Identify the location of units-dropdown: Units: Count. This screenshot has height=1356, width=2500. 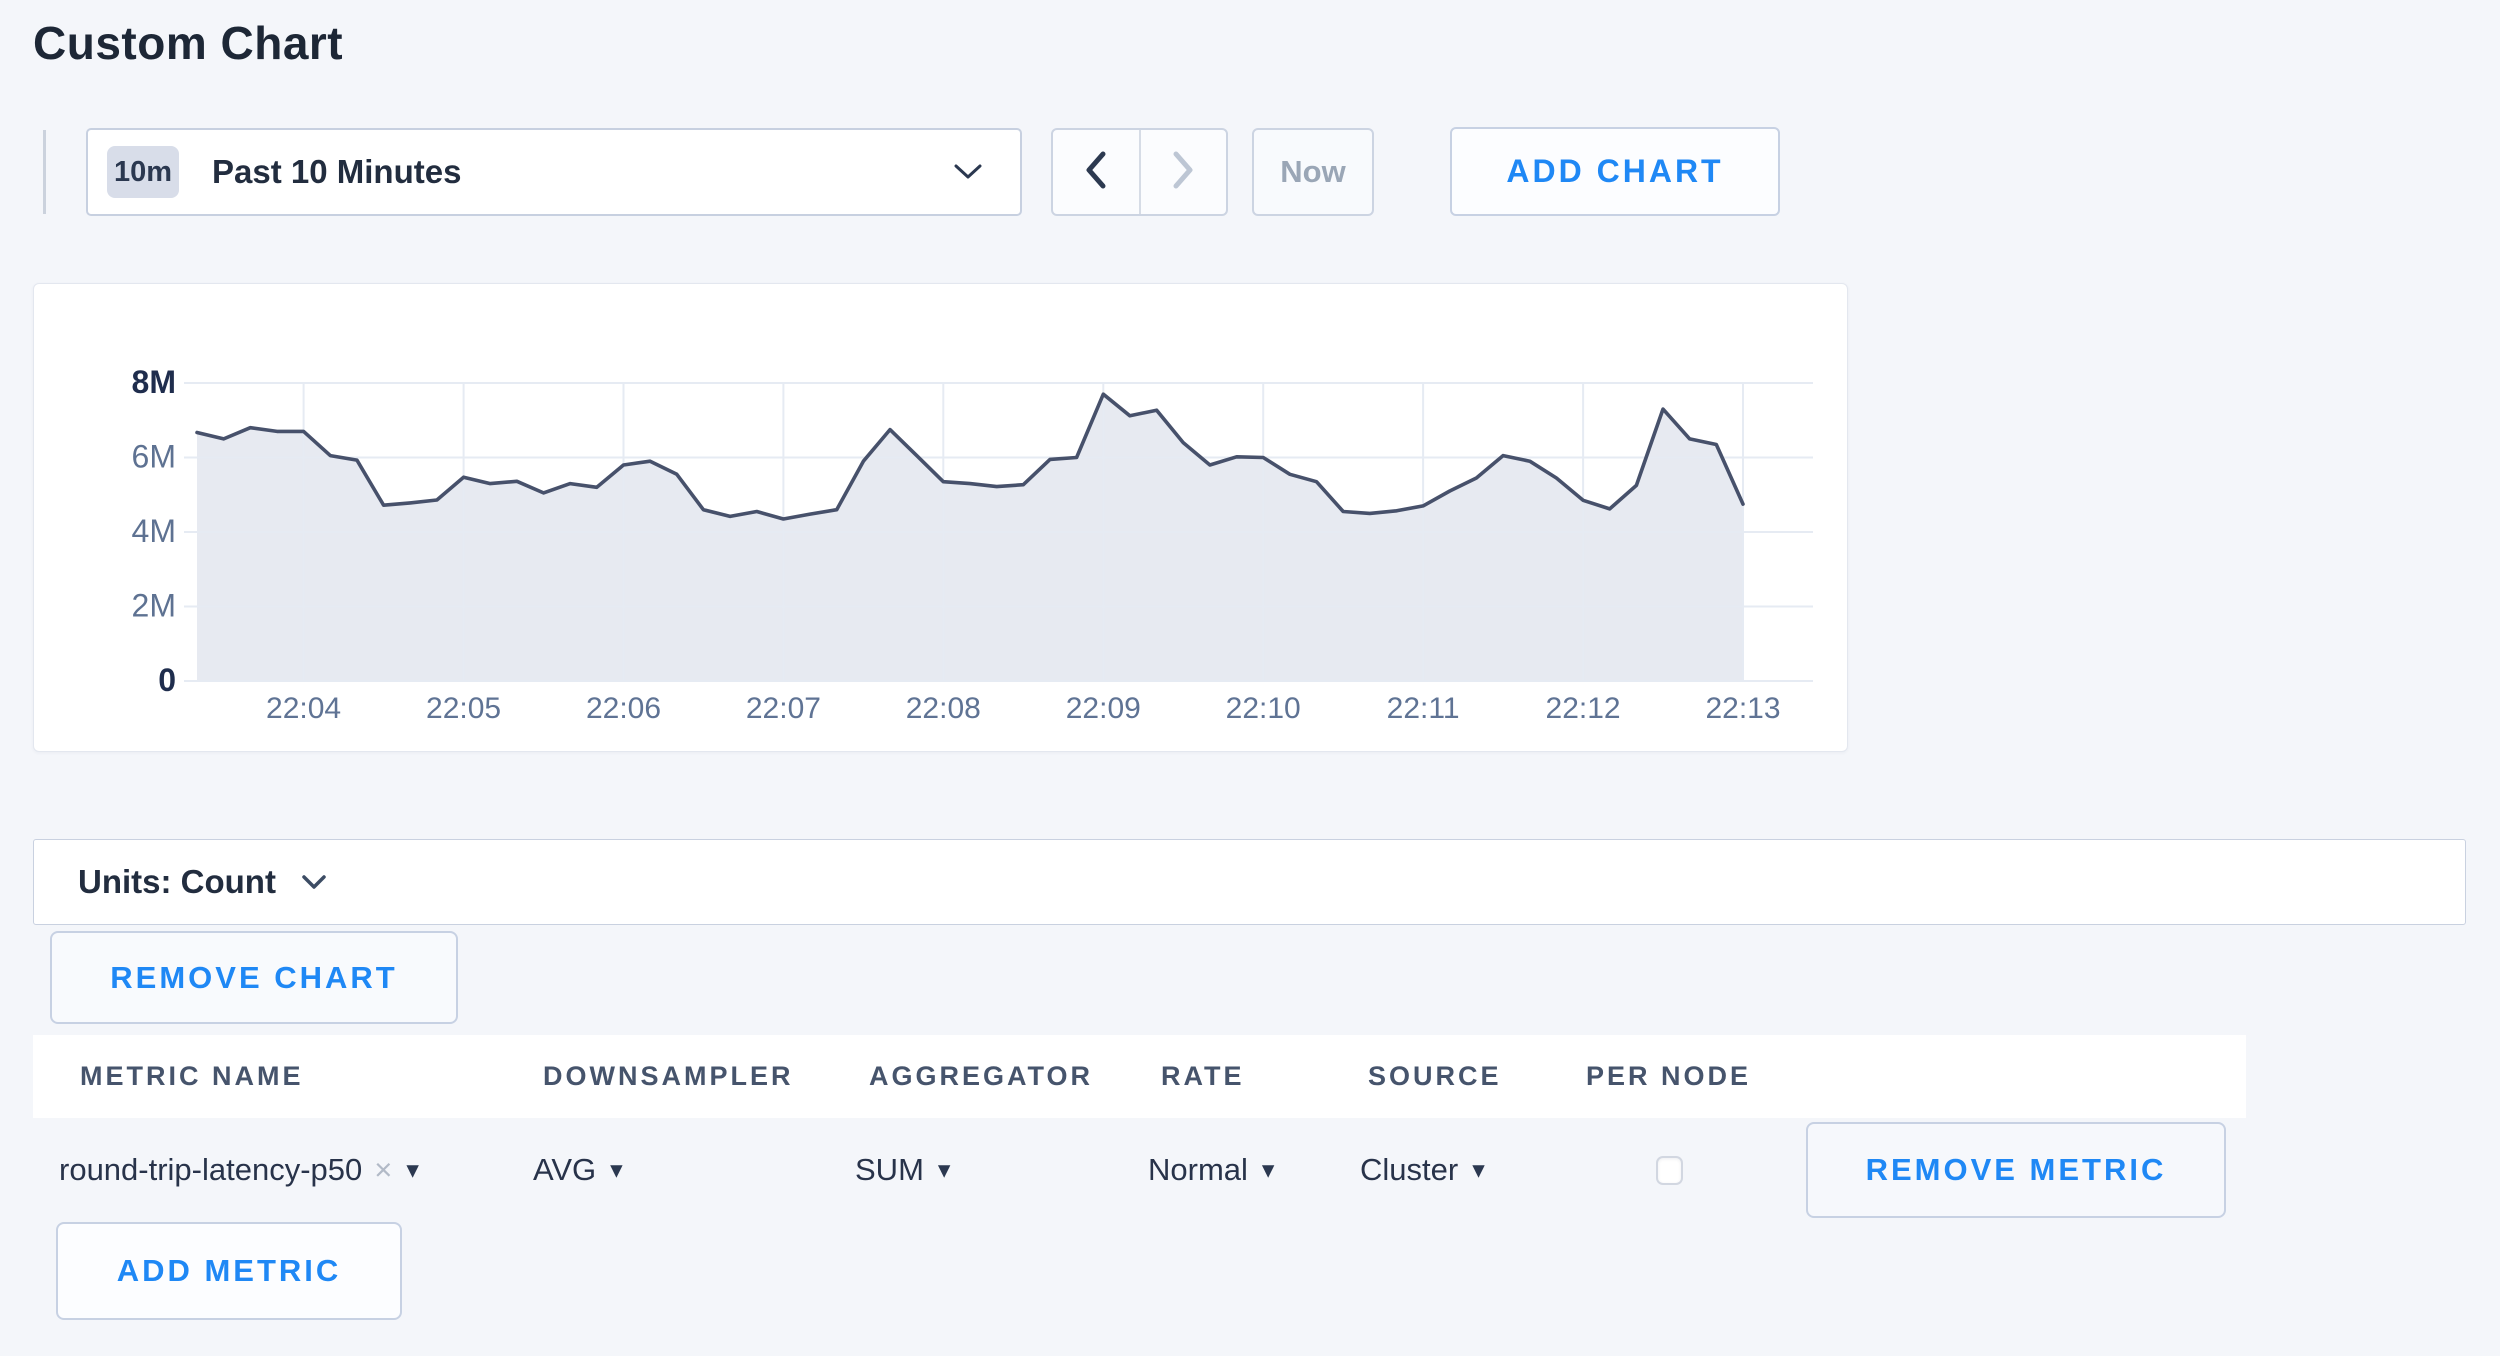
(1249, 882).